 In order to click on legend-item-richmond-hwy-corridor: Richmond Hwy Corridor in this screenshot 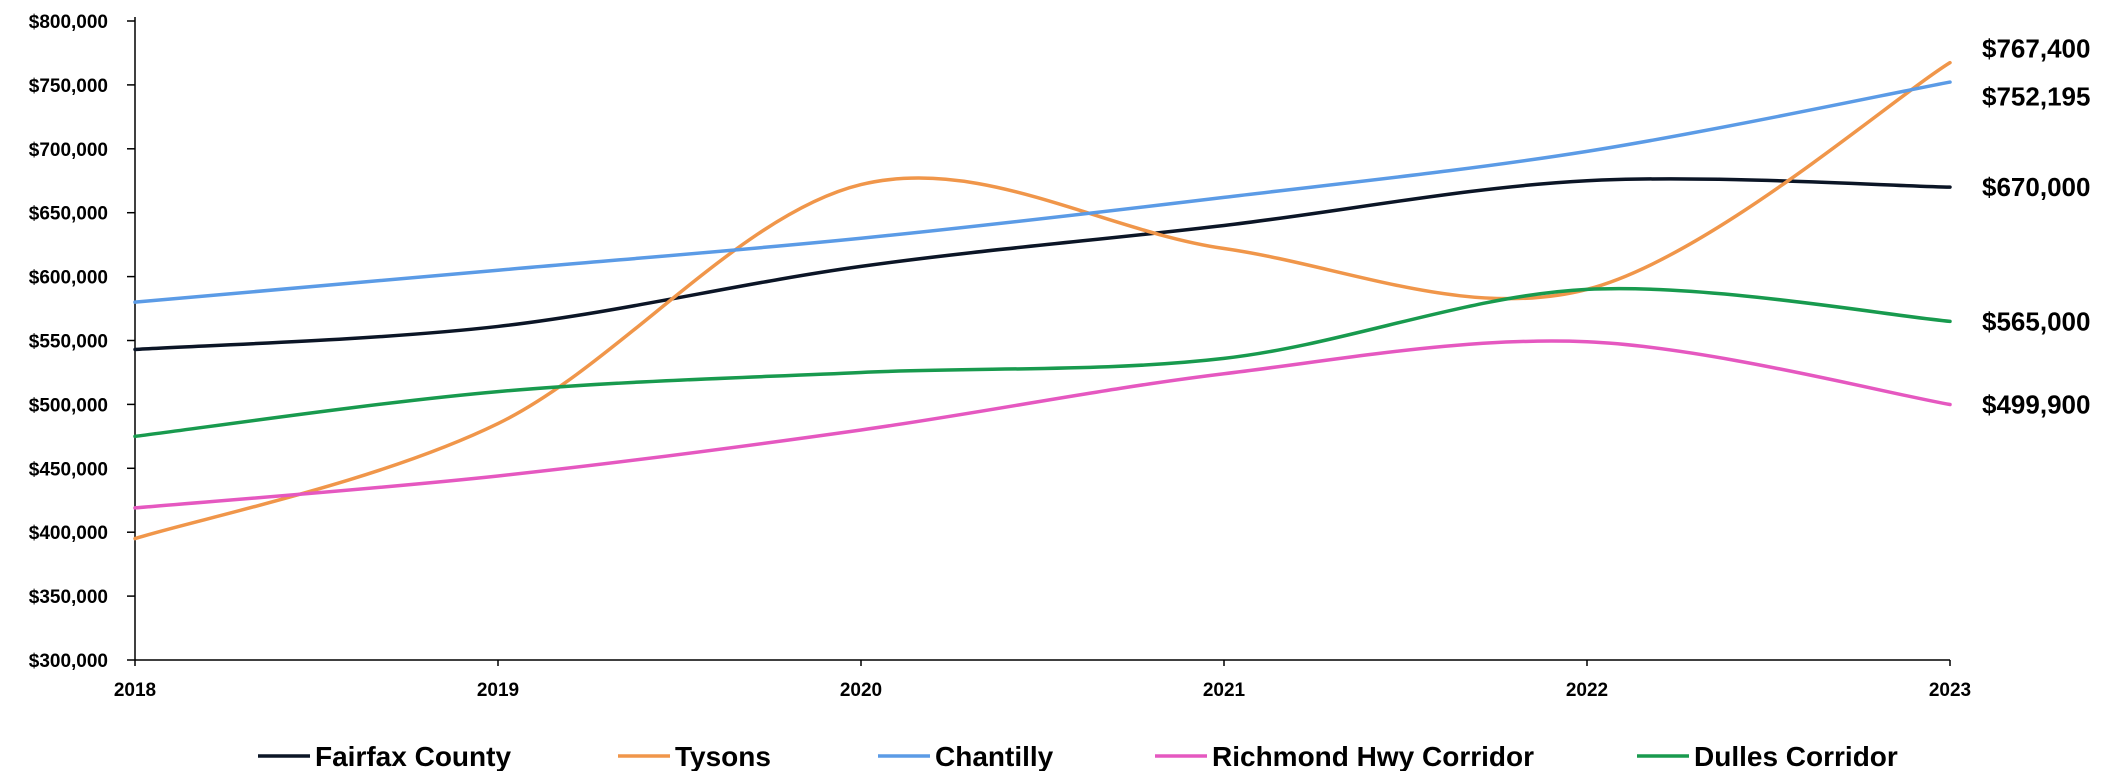, I will do `click(1344, 756)`.